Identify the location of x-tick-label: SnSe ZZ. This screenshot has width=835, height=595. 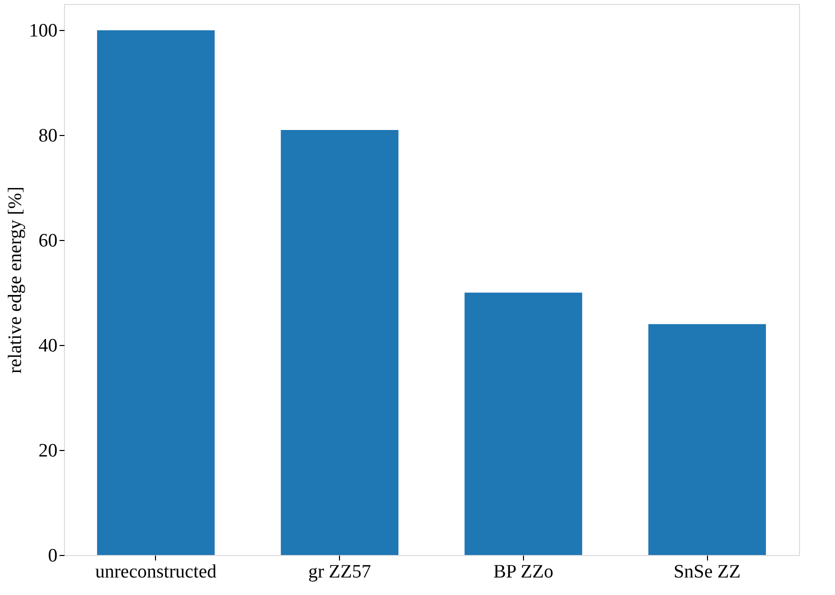
(707, 572).